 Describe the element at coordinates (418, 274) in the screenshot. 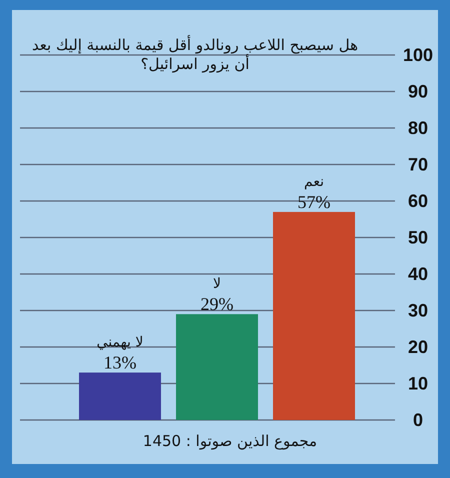

I see `y-tick-label: 40` at that location.